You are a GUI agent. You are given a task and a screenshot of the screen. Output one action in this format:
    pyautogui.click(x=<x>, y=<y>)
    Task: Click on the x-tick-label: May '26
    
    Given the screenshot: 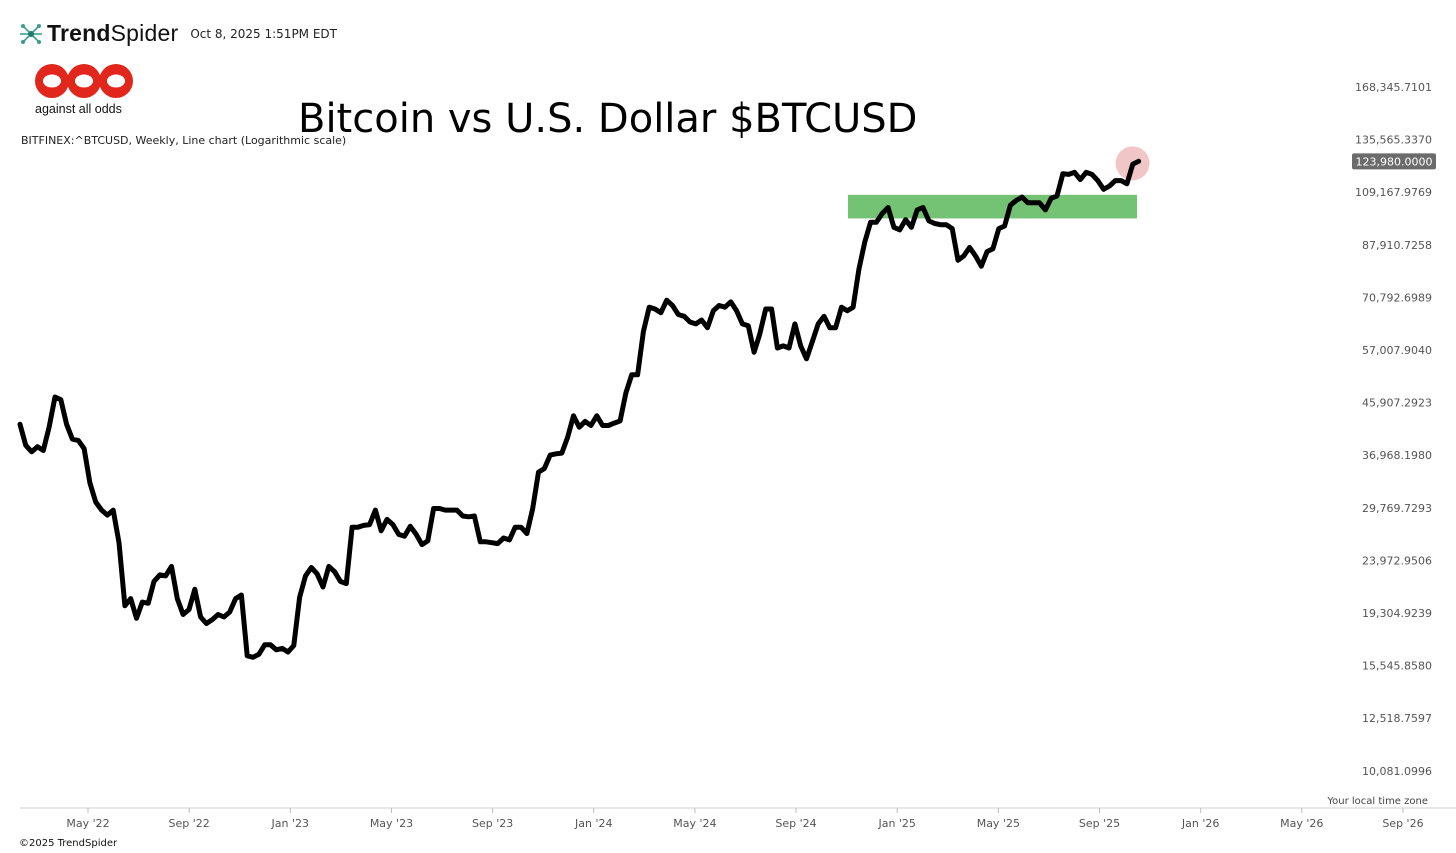 What is the action you would take?
    pyautogui.click(x=1301, y=823)
    